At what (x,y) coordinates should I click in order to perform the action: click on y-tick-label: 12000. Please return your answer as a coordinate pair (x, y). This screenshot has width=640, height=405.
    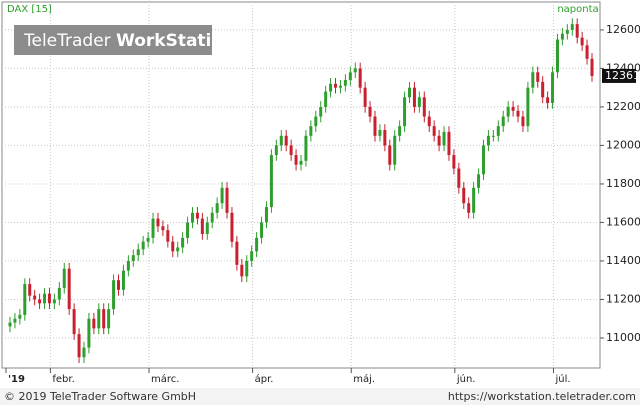
    Looking at the image, I should click on (623, 144).